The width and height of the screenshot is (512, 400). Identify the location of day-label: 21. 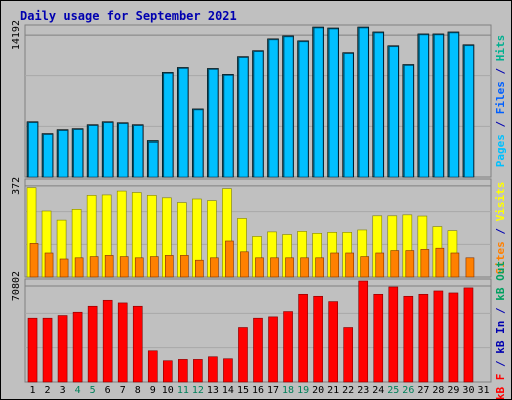
(333, 390).